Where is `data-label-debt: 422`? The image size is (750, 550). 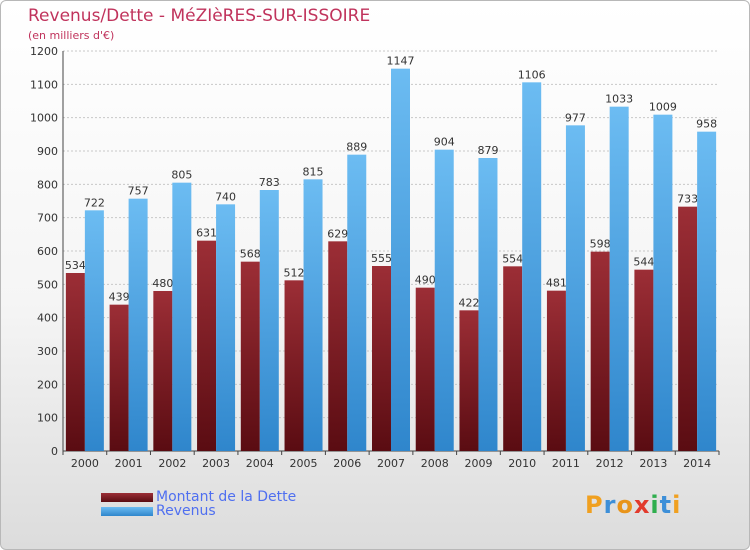
data-label-debt: 422 is located at coordinates (468, 302).